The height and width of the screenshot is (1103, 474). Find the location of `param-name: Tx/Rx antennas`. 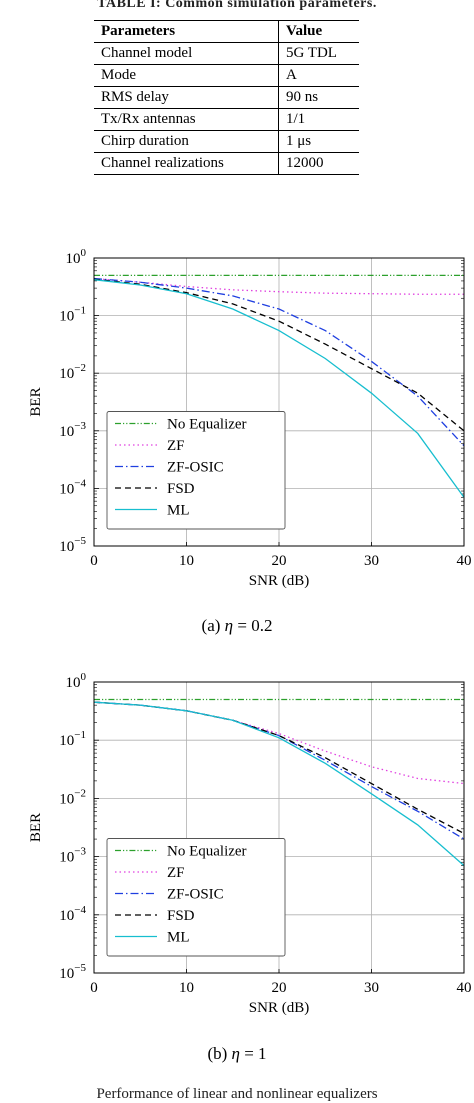

param-name: Tx/Rx antennas is located at coordinates (186, 119).